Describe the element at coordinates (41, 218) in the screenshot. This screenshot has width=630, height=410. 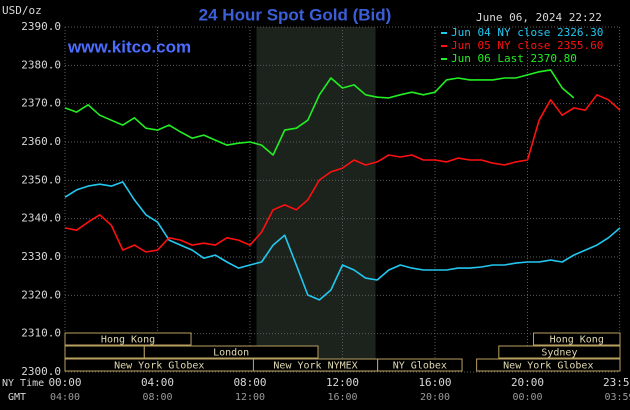
I see `y-tick-label: 2340.0` at that location.